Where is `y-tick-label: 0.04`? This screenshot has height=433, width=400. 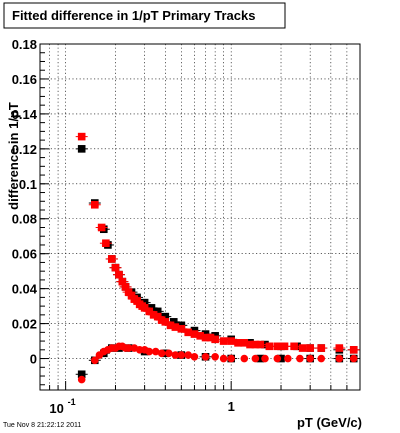 y-tick-label: 0.04 is located at coordinates (25, 289).